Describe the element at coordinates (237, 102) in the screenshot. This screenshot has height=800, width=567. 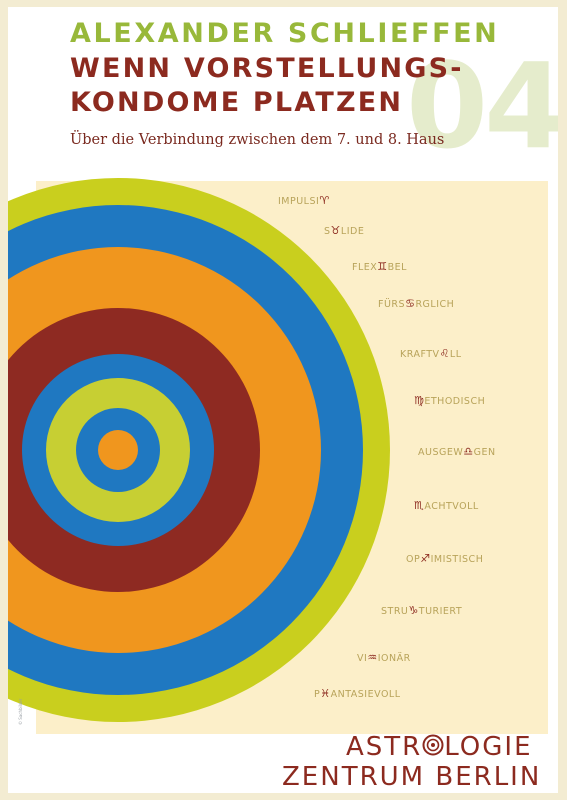
I see `title-line-2: KONDOME PLATZEN` at that location.